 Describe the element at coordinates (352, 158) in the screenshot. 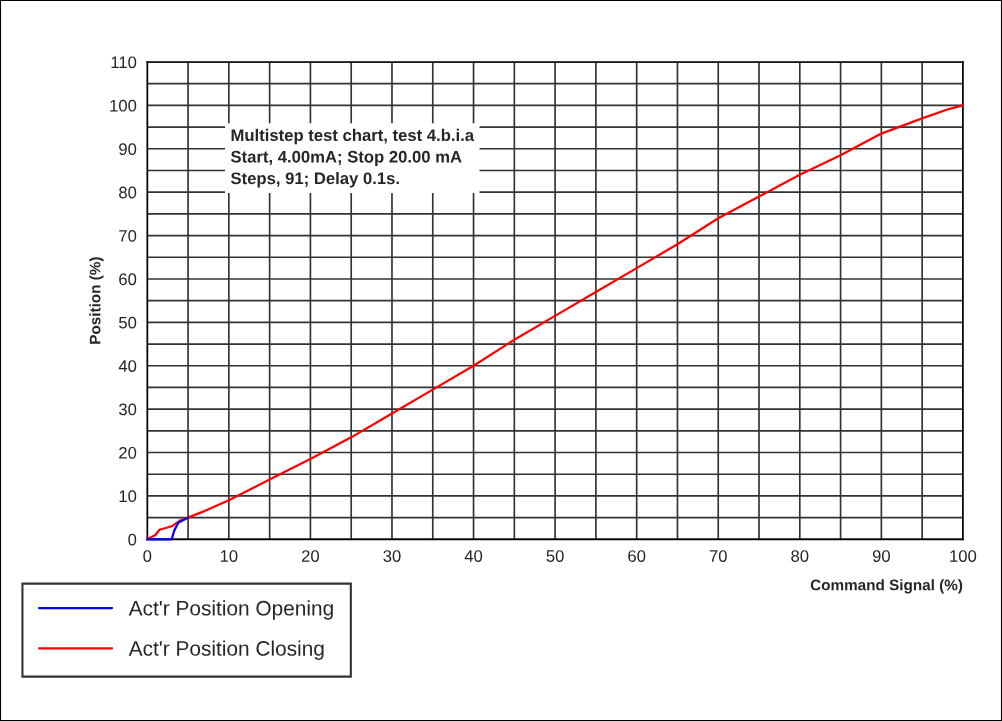

I see `annotation: Multistep test chart, test 4.b.i.a Start, 4.00mA; Stop 20.00 mA Steps, 91; Delay 0.1s.` at that location.